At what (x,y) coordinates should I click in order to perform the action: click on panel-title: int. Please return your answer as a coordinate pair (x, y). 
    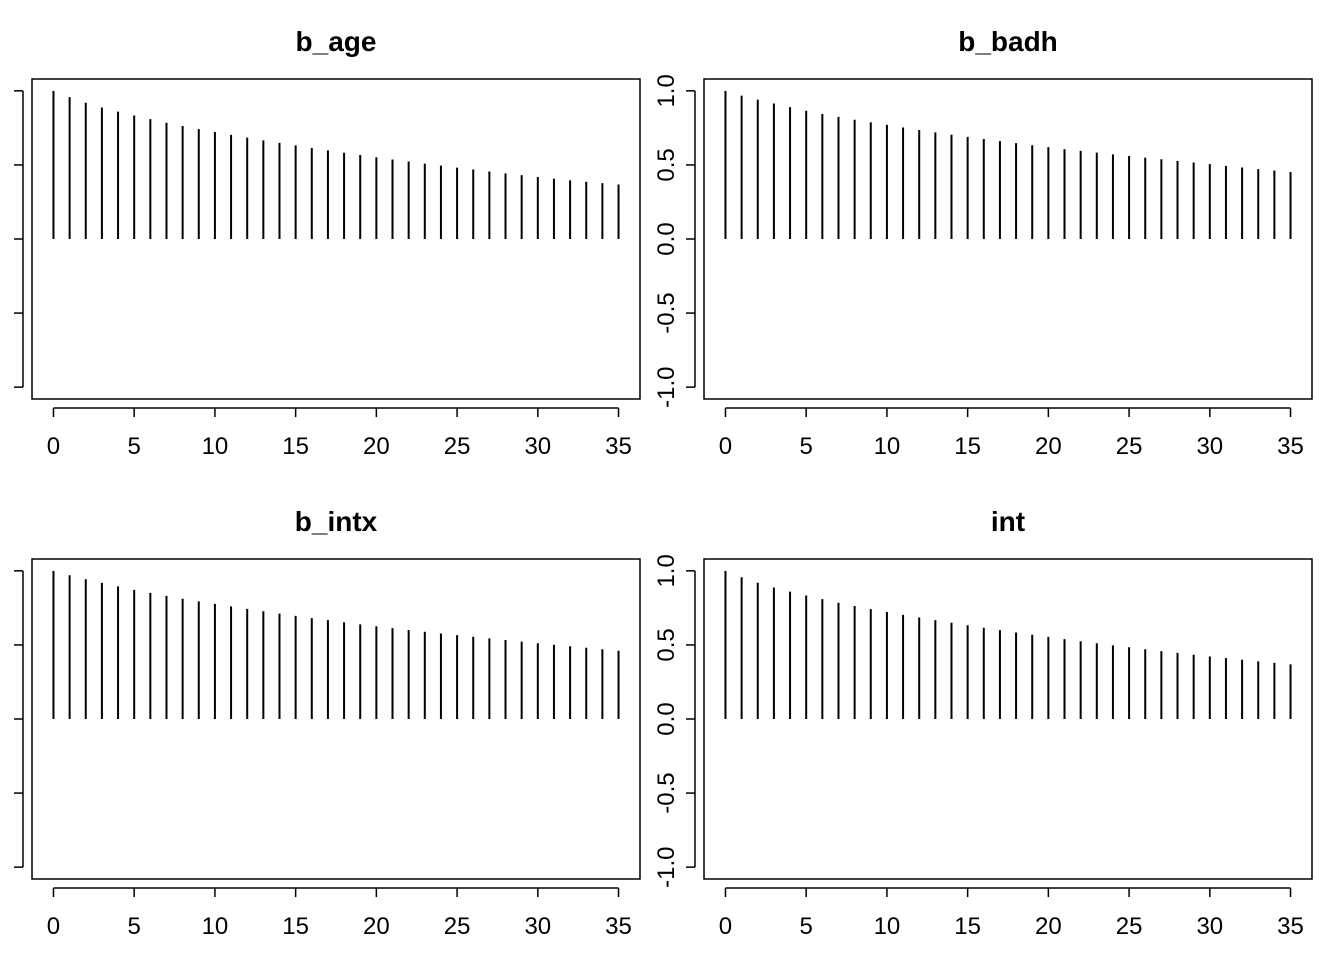
    Looking at the image, I should click on (1008, 521).